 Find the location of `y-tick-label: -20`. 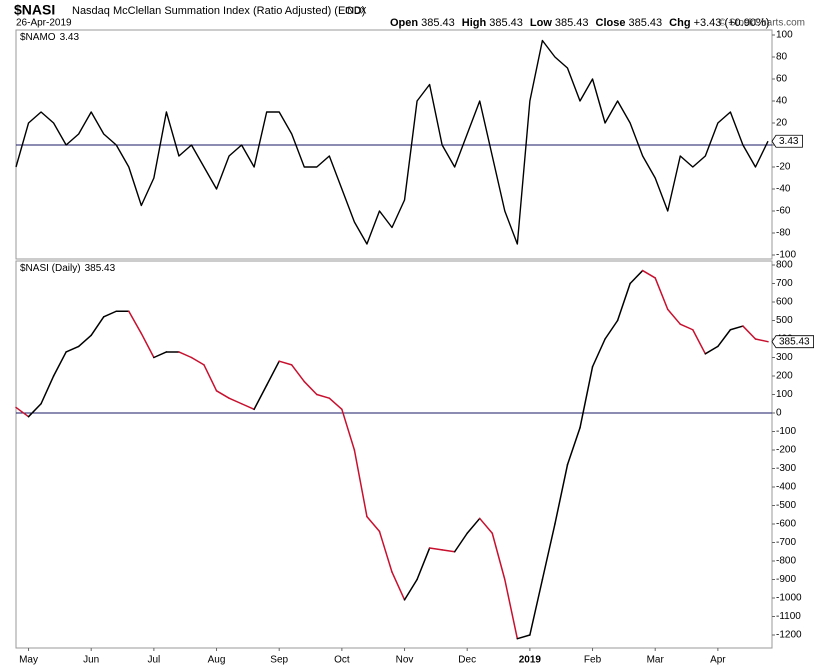

y-tick-label: -20 is located at coordinates (783, 167).